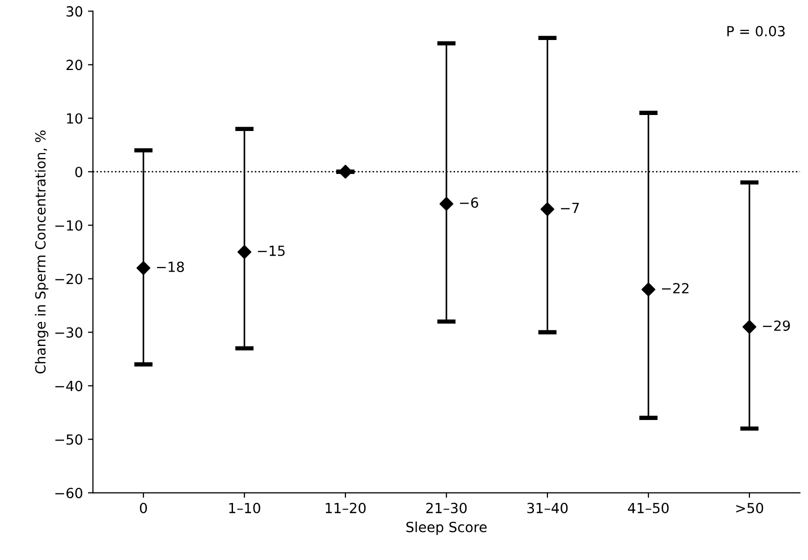 This screenshot has width=808, height=560. I want to click on x-tick-label: 31–40, so click(547, 508).